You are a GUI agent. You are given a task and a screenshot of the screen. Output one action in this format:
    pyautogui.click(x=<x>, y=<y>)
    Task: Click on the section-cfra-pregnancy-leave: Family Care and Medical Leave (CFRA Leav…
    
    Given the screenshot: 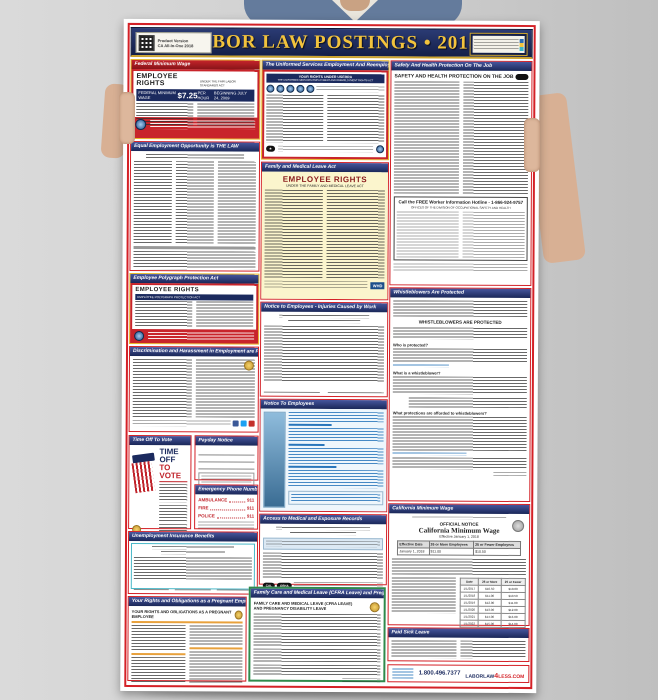 What is the action you would take?
    pyautogui.click(x=317, y=634)
    